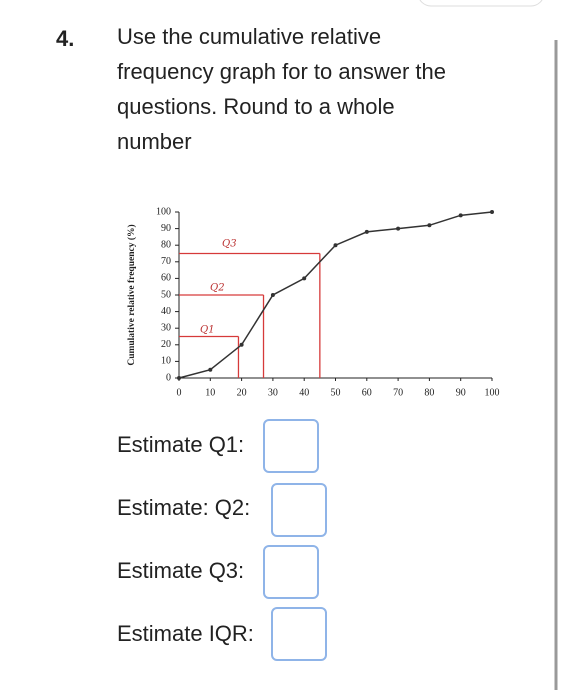 The image size is (562, 700). What do you see at coordinates (168, 377) in the screenshot?
I see `y-tick-label: 0` at bounding box center [168, 377].